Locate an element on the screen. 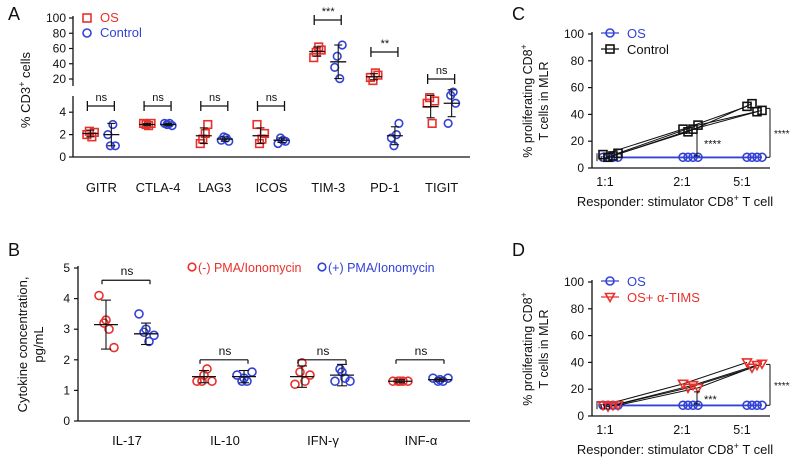  y-tick-label: 1 is located at coordinates (66, 390).